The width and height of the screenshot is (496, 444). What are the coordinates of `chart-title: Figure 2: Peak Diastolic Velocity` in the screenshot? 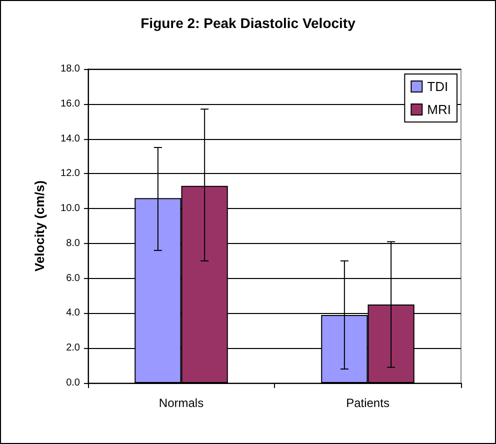 It's located at (248, 23).